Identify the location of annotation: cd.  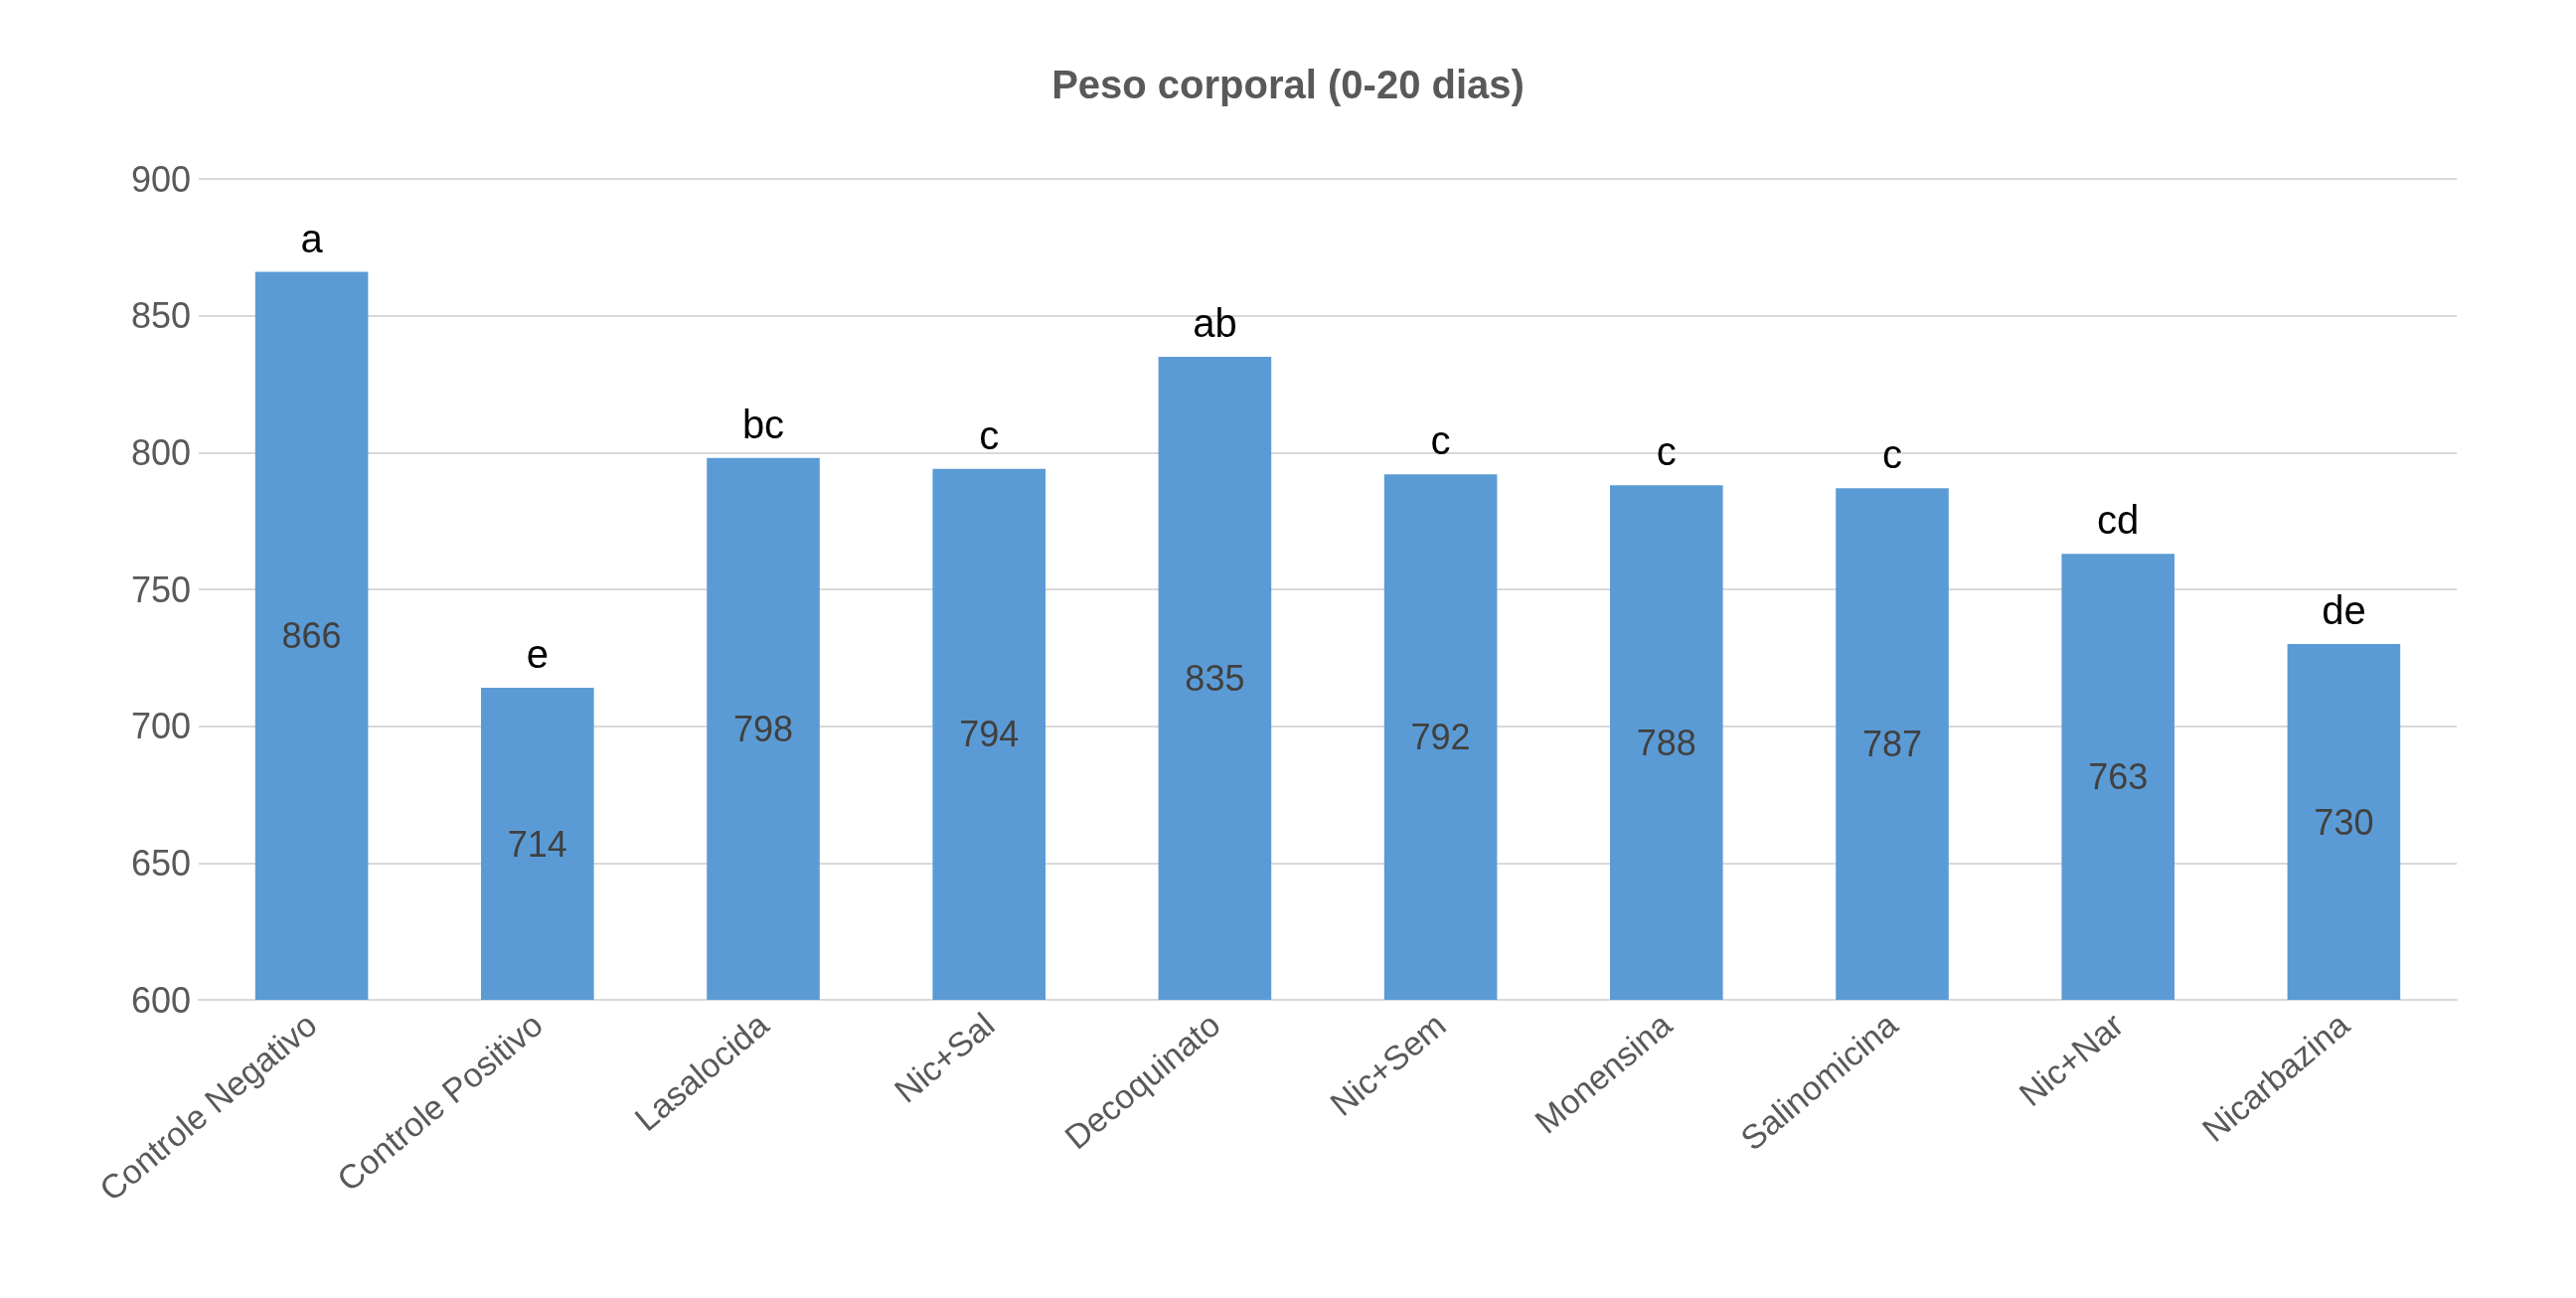
(2118, 520).